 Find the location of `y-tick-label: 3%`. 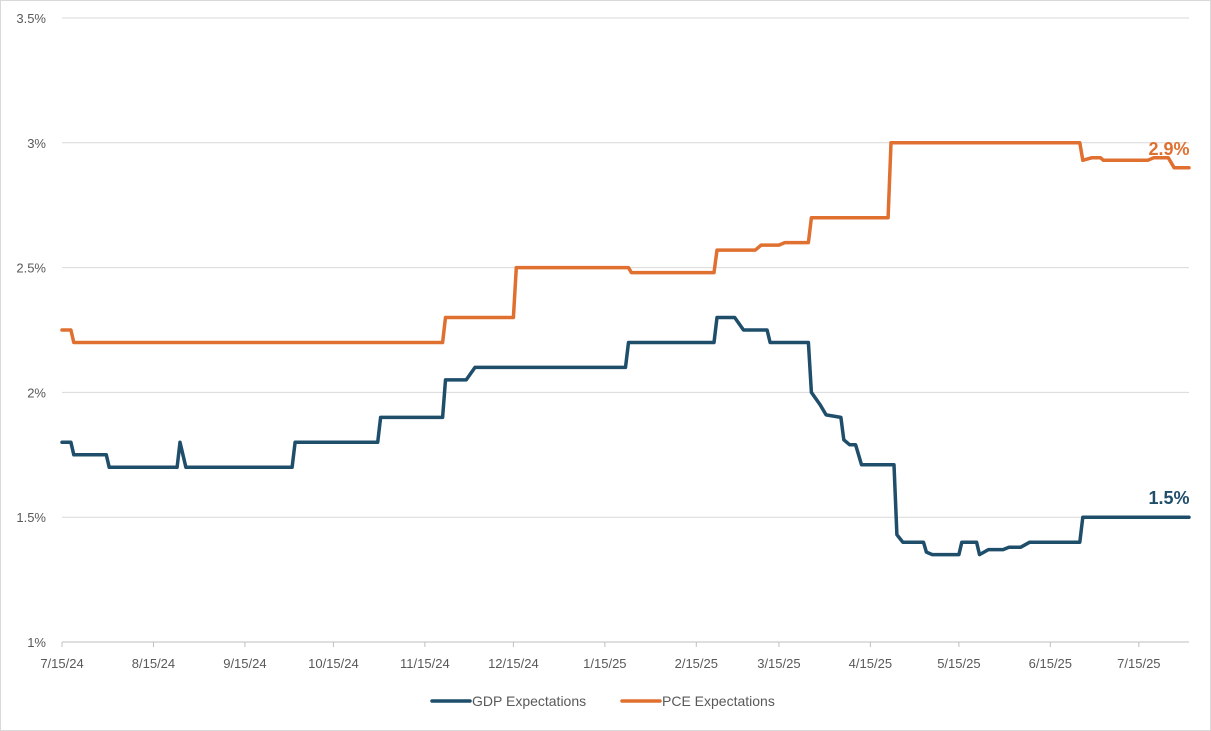

y-tick-label: 3% is located at coordinates (36, 143).